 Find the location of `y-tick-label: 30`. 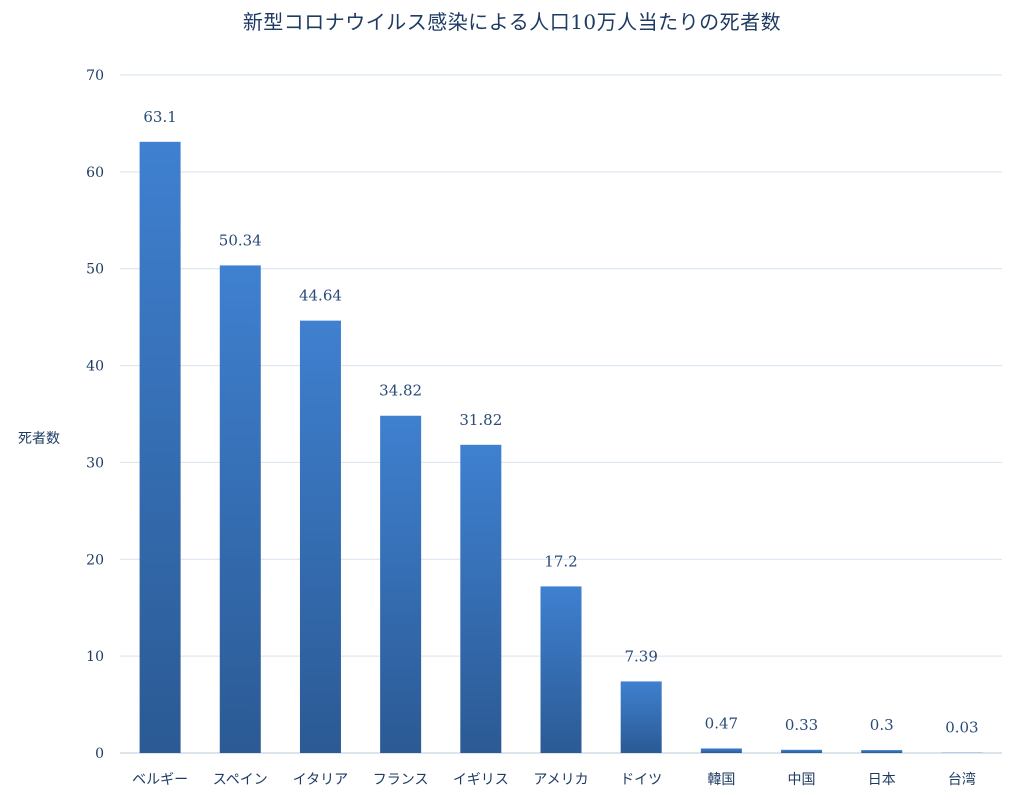

y-tick-label: 30 is located at coordinates (95, 463).